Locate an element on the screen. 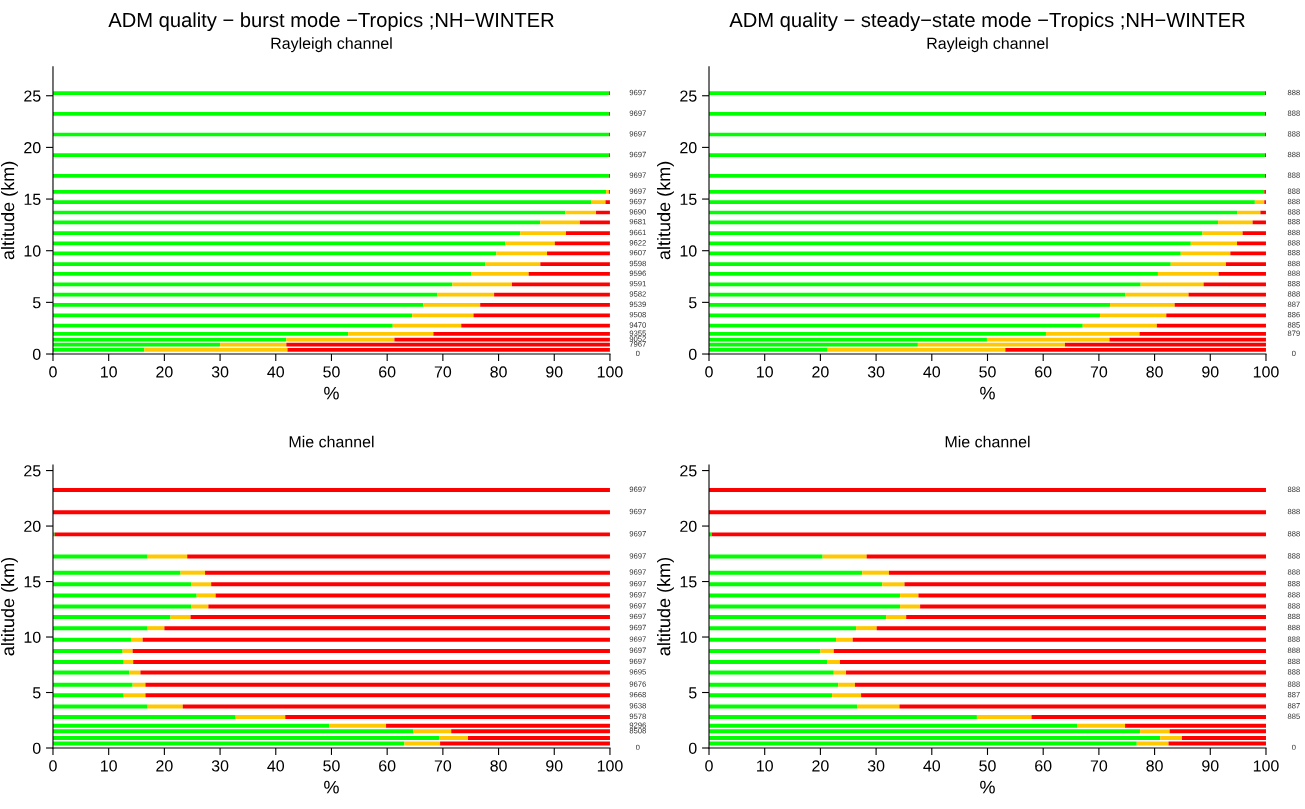 Image resolution: width=1305 pixels, height=809 pixels. chart-title: ADM quality − steady−state mode −Tropics ;NH−WINTER is located at coordinates (987, 22).